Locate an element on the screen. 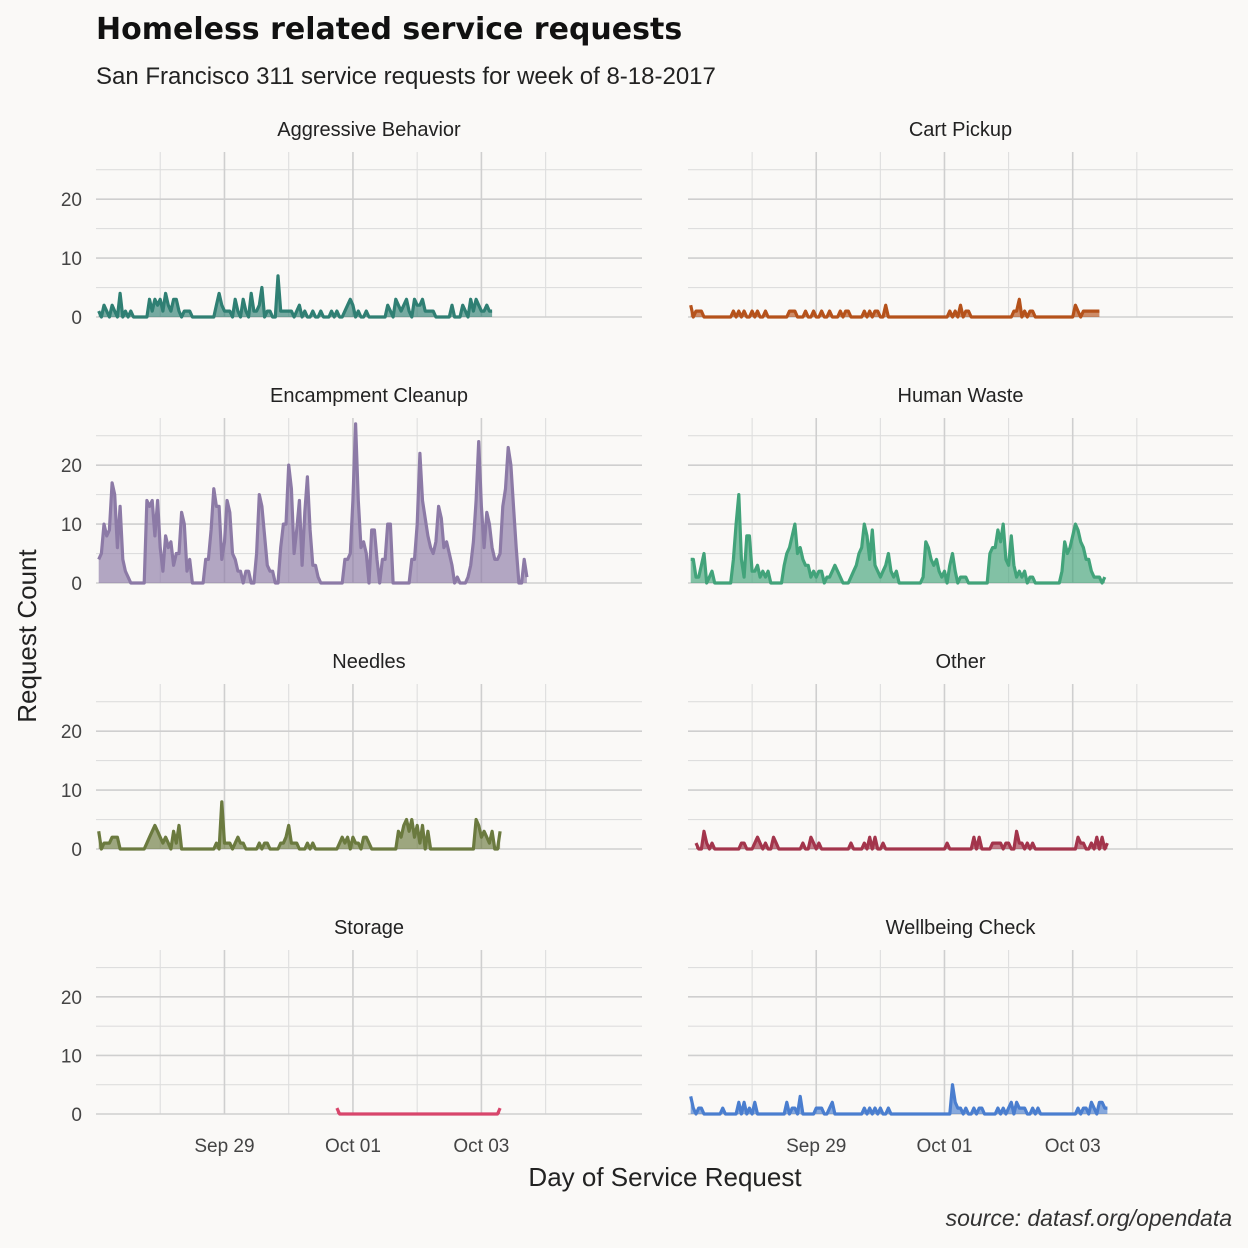 The width and height of the screenshot is (1248, 1248). panel-strip-label: Storage is located at coordinates (369, 928).